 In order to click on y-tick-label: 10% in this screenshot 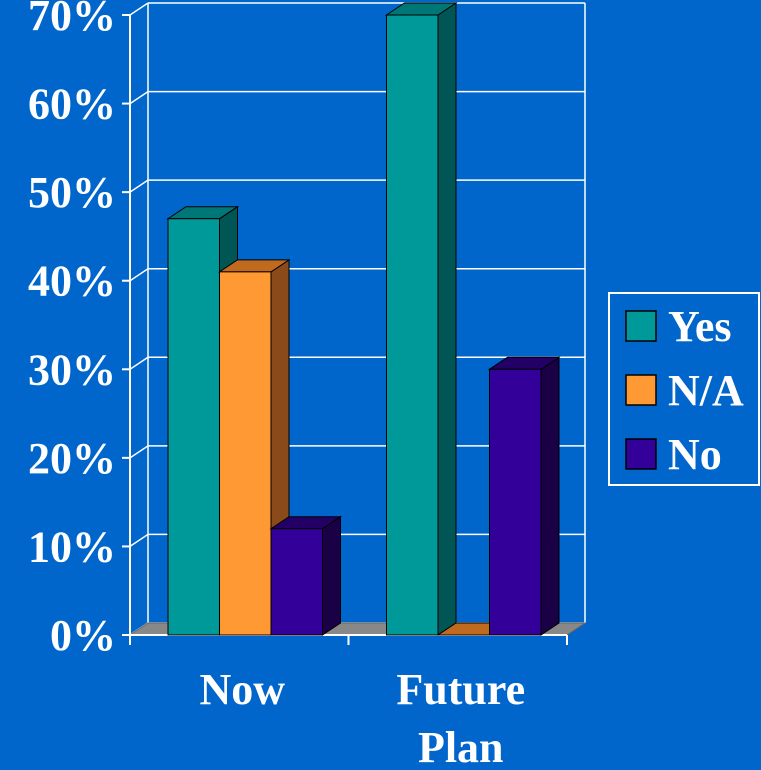, I will do `click(72, 546)`.